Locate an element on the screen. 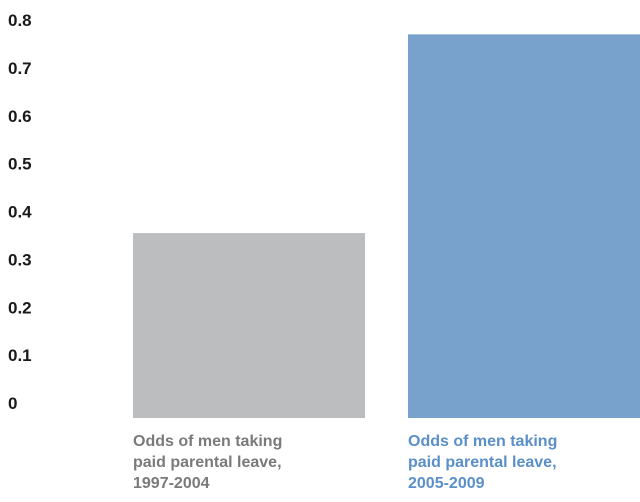 Image resolution: width=640 pixels, height=502 pixels. y-axis: 0 0.1 0.2 0.3 0.4 0.5 0.6 0.7 0.8 is located at coordinates (20, 212).